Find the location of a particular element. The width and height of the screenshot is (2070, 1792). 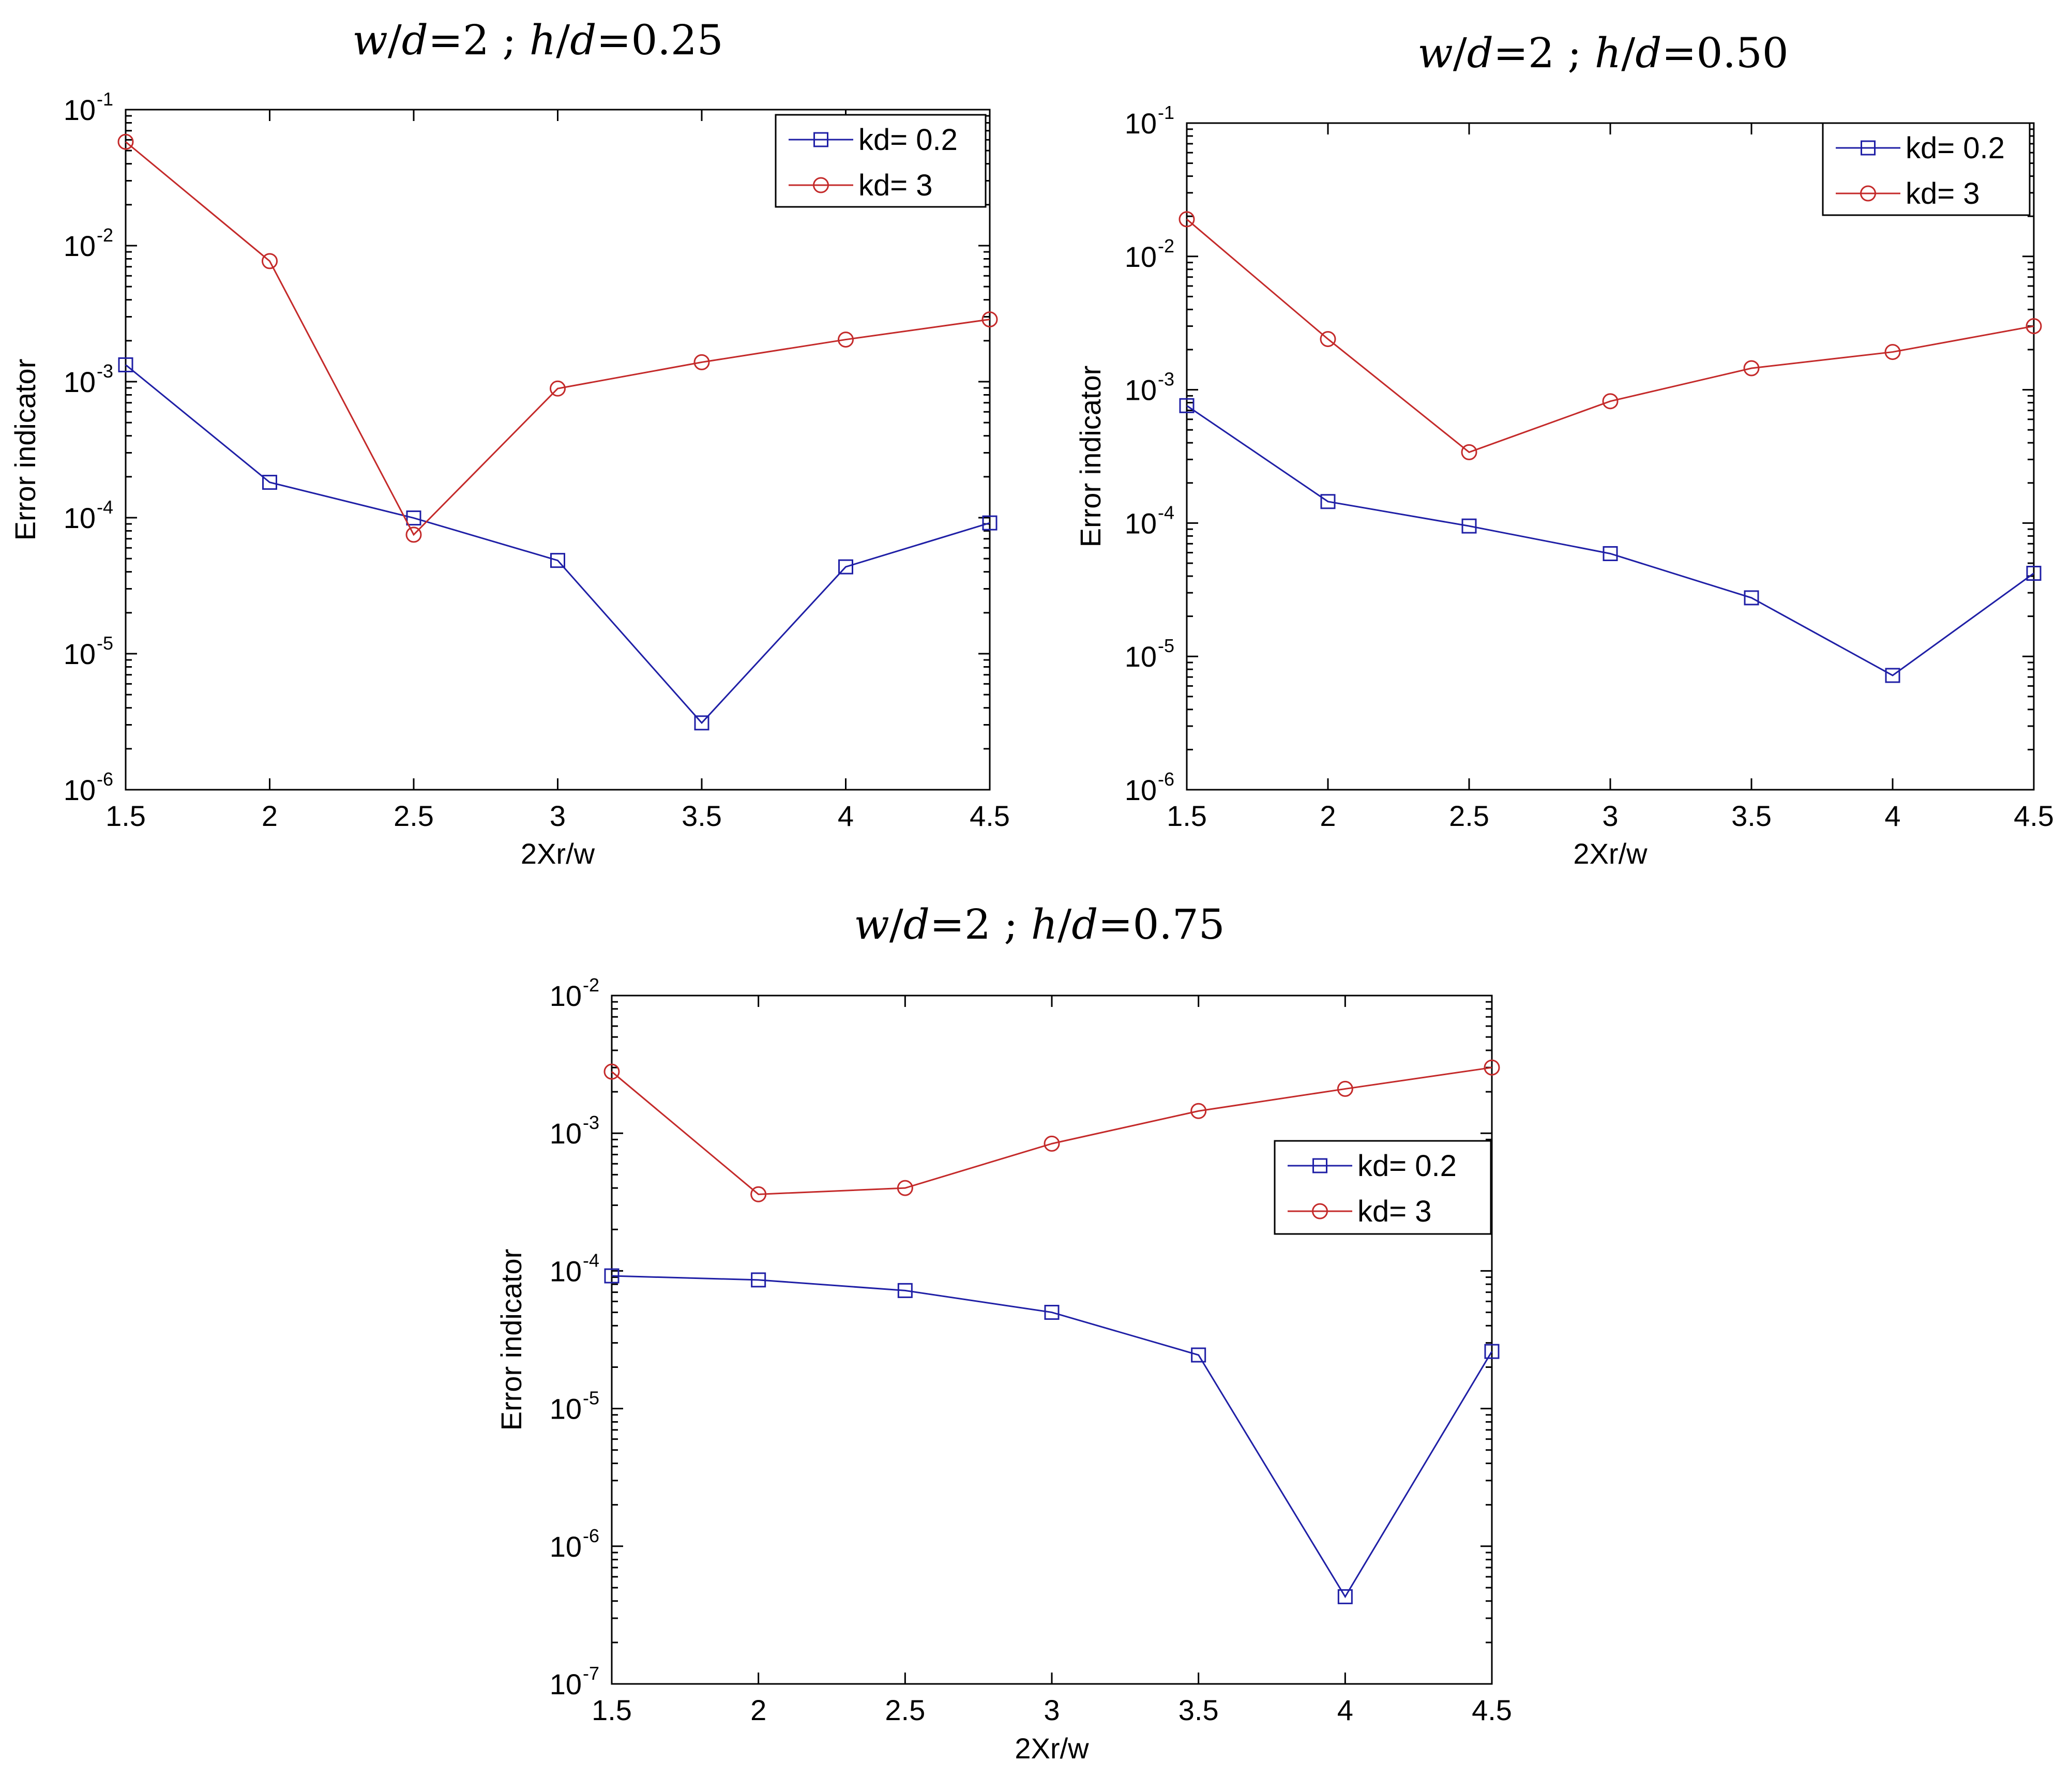

x-axis-label: 2Xr/w is located at coordinates (1610, 853).